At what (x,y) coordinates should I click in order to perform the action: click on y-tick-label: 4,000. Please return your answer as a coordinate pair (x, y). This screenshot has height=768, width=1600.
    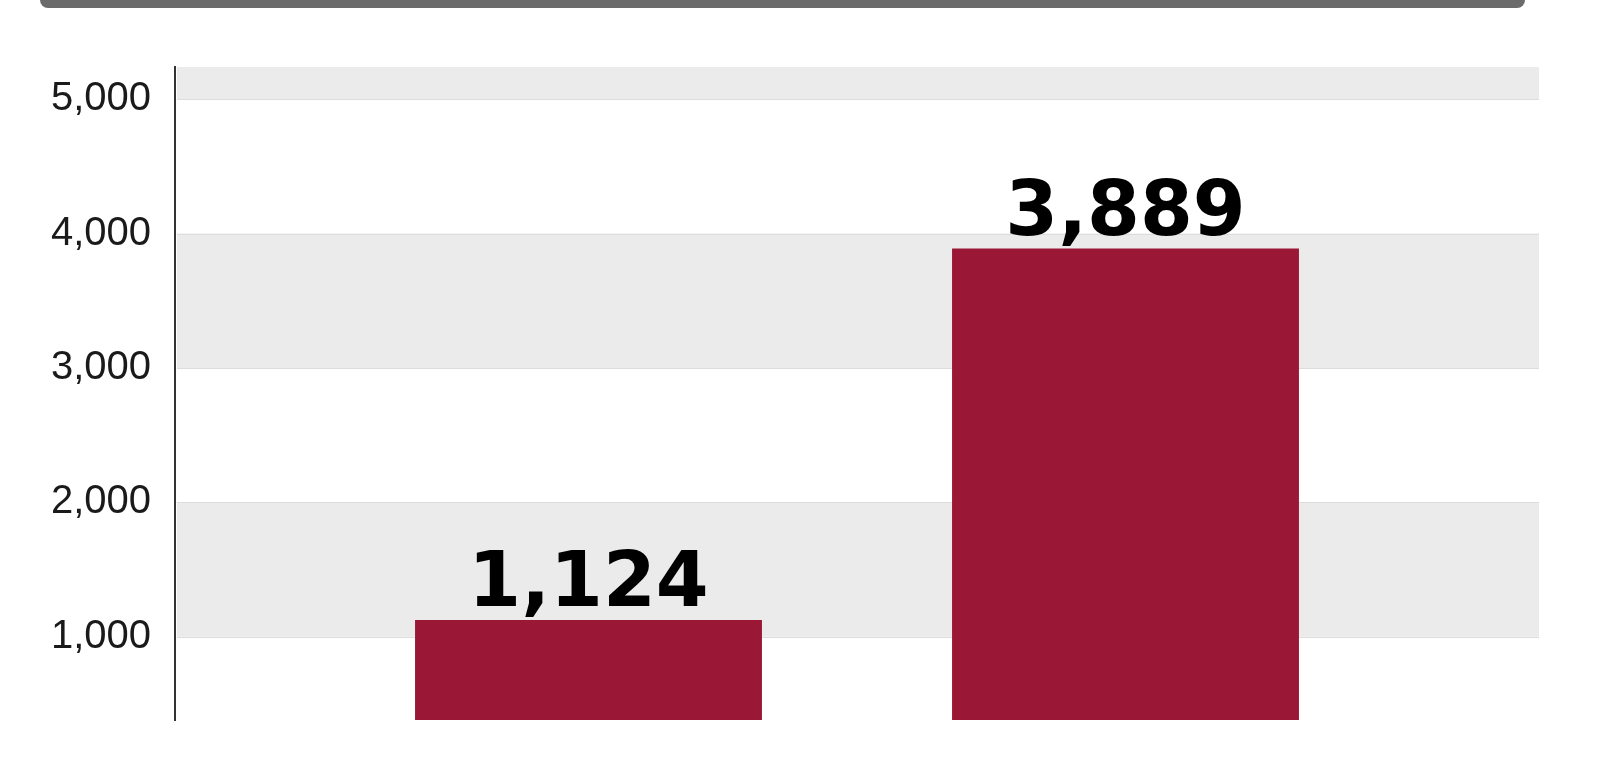
    Looking at the image, I should click on (100, 230).